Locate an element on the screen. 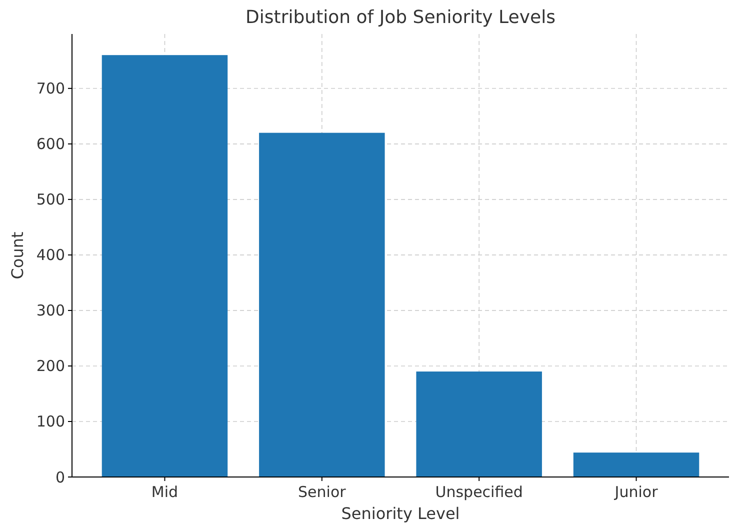 Image resolution: width=737 pixels, height=525 pixels. x-tick-label: Mid is located at coordinates (164, 492).